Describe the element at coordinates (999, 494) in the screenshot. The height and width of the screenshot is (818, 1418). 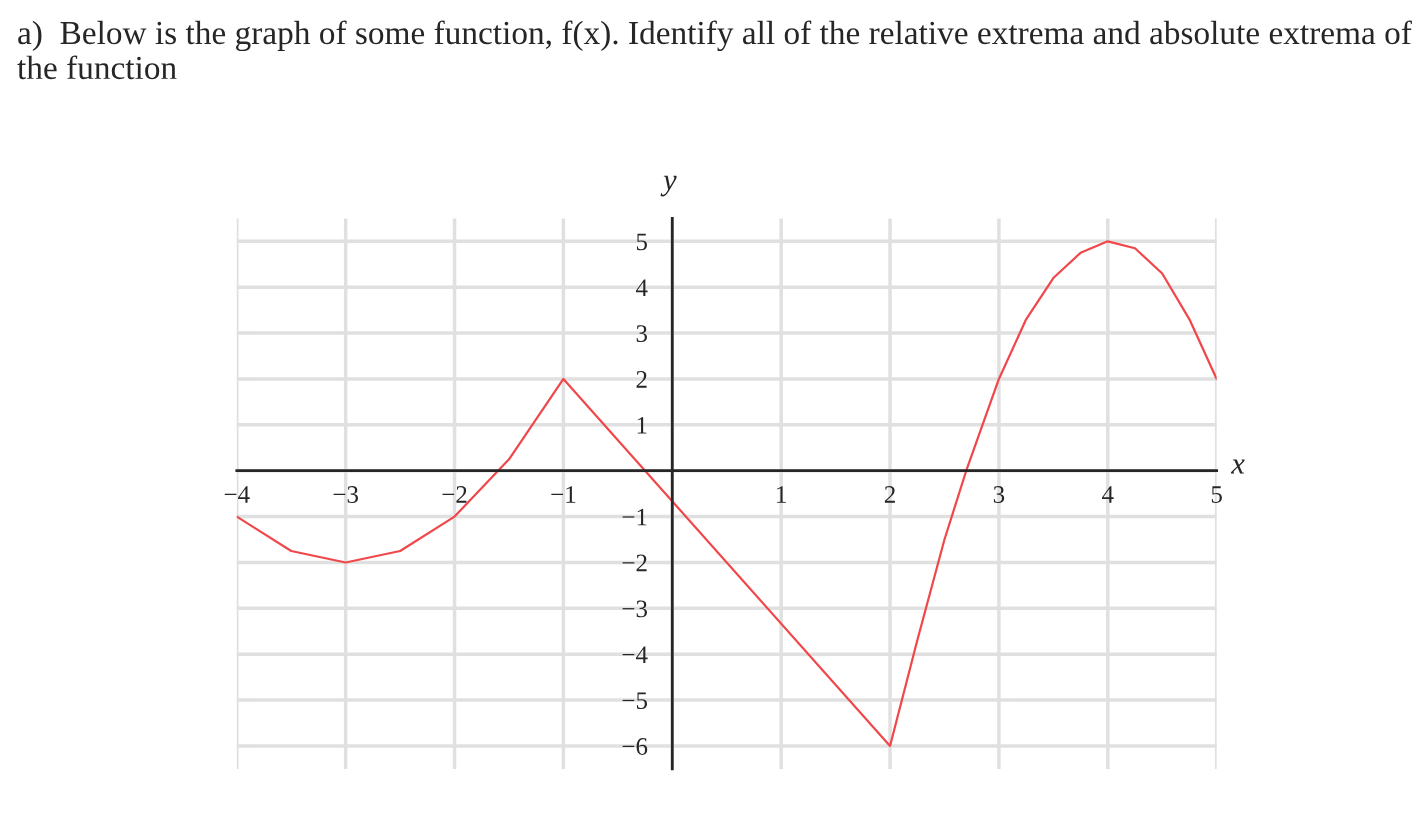
I see `x-tick-label: 3` at that location.